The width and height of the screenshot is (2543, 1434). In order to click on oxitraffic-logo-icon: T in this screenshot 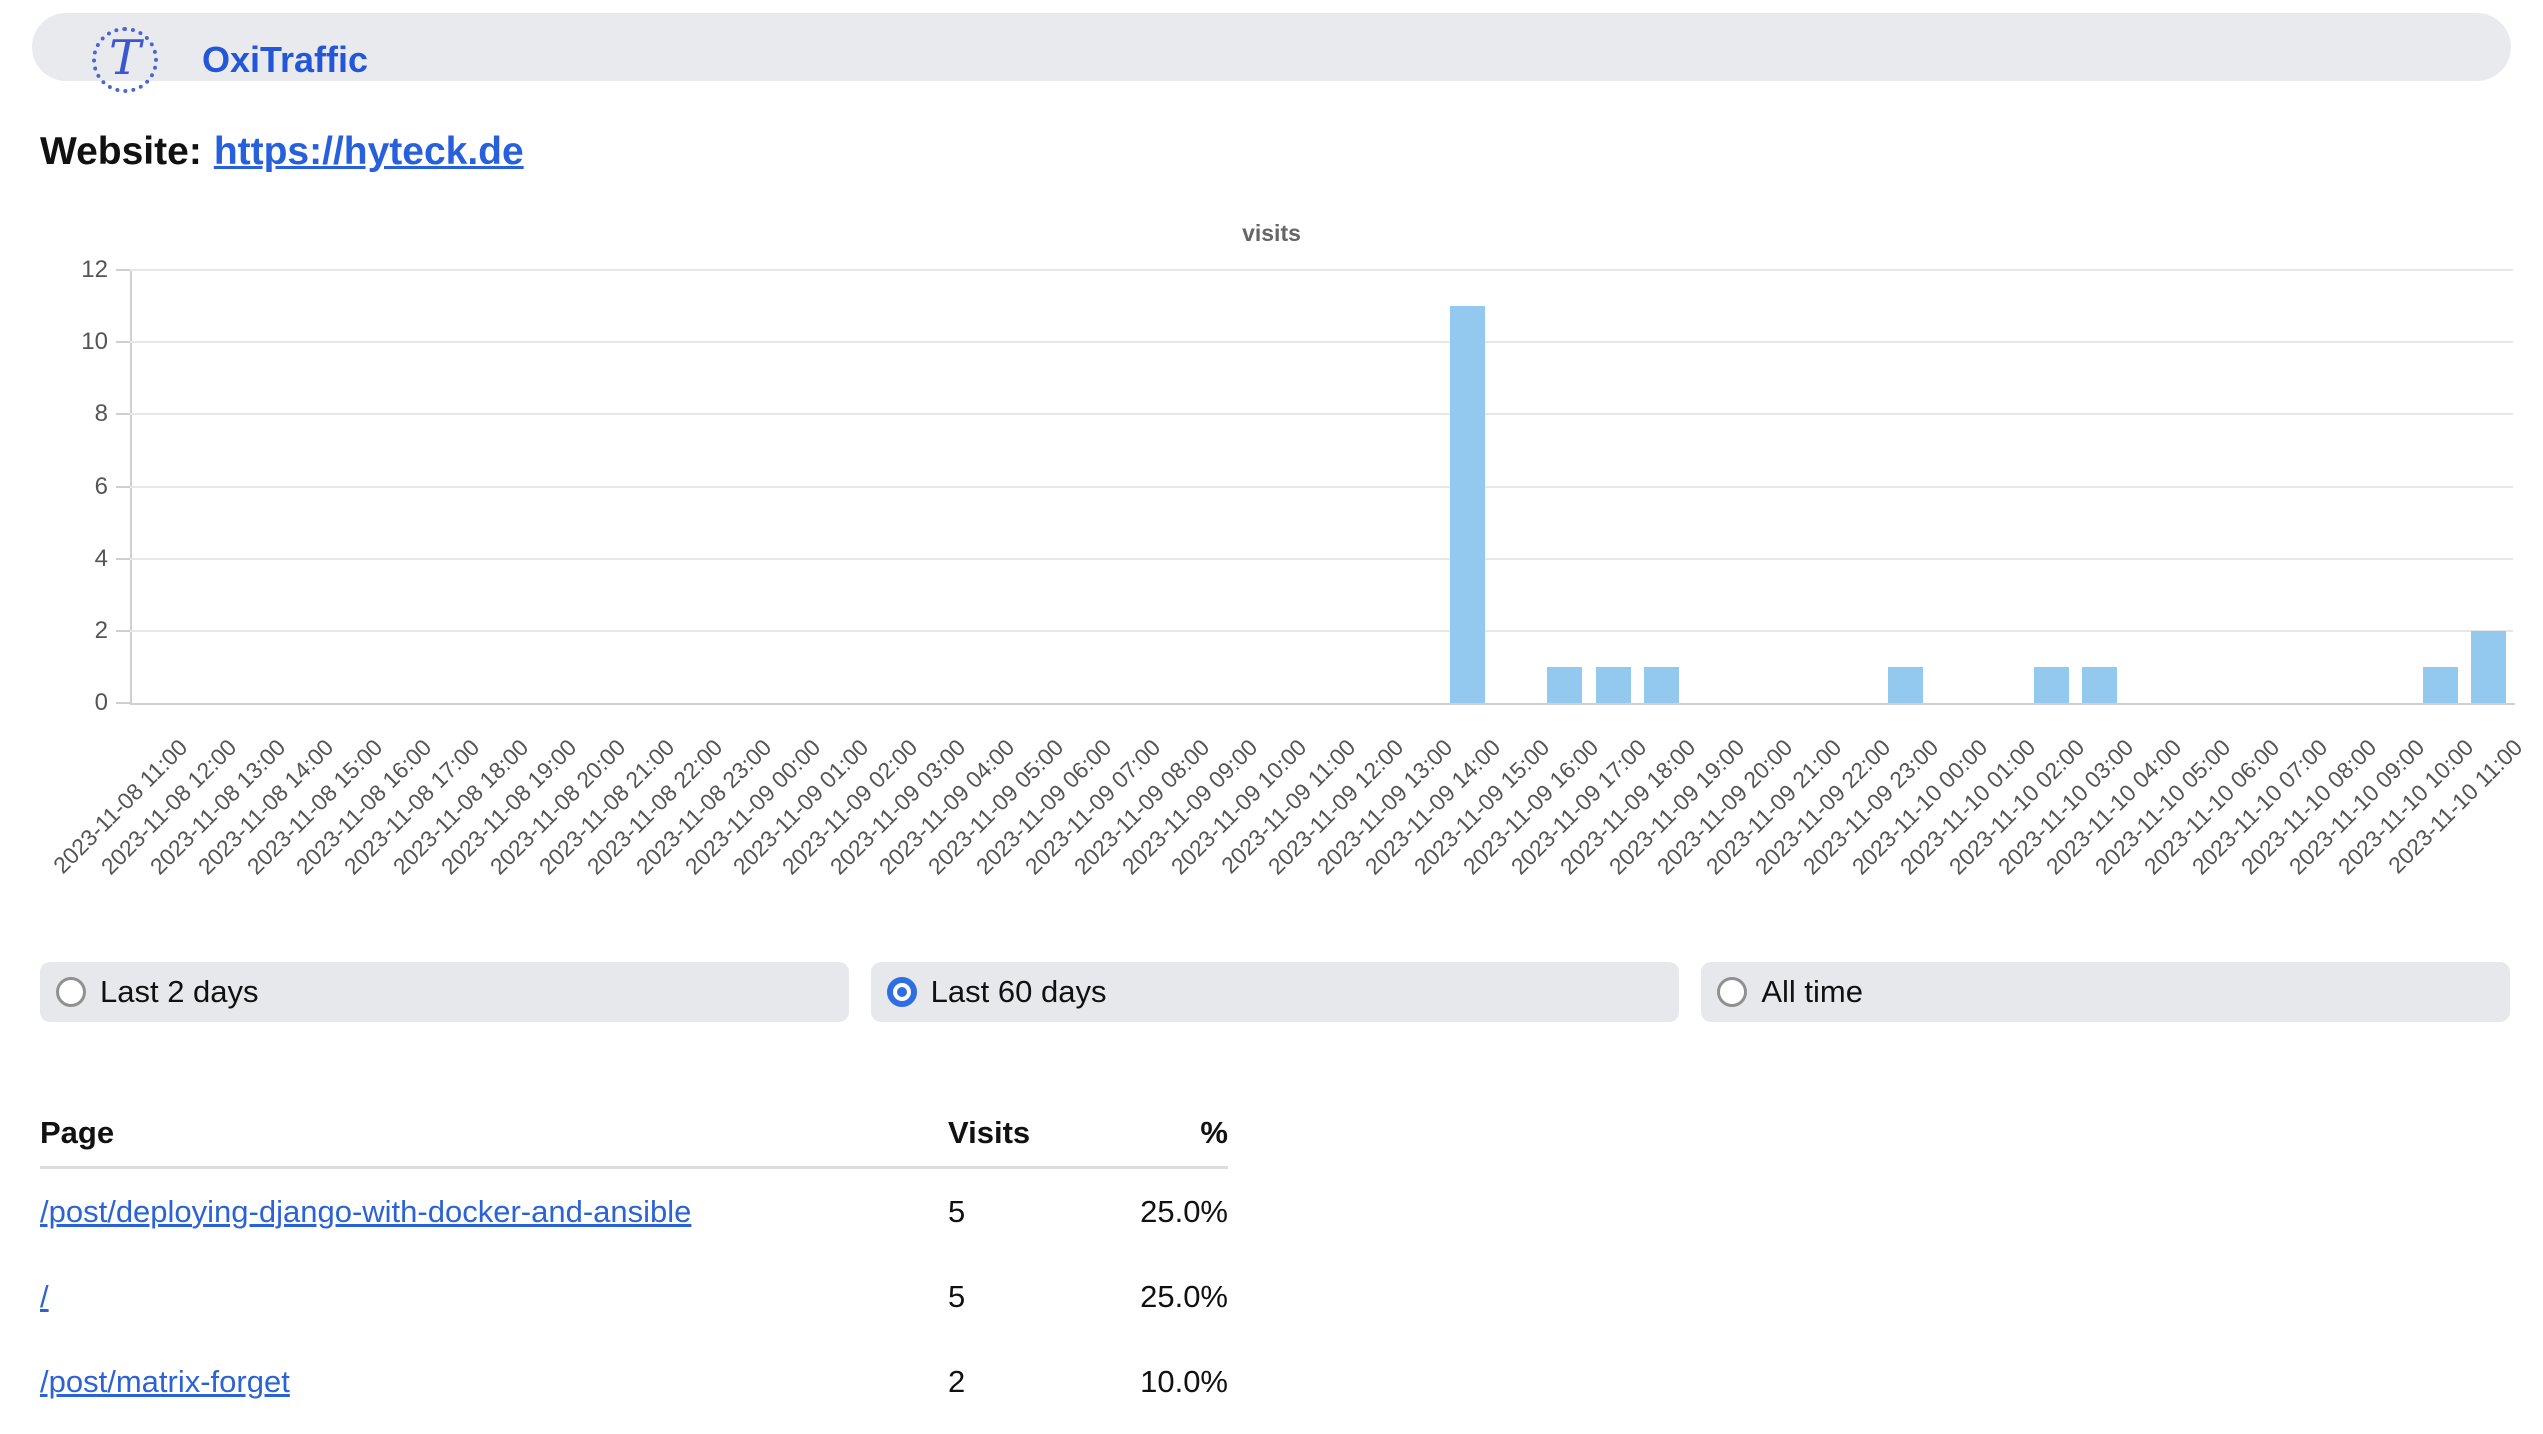, I will do `click(125, 60)`.